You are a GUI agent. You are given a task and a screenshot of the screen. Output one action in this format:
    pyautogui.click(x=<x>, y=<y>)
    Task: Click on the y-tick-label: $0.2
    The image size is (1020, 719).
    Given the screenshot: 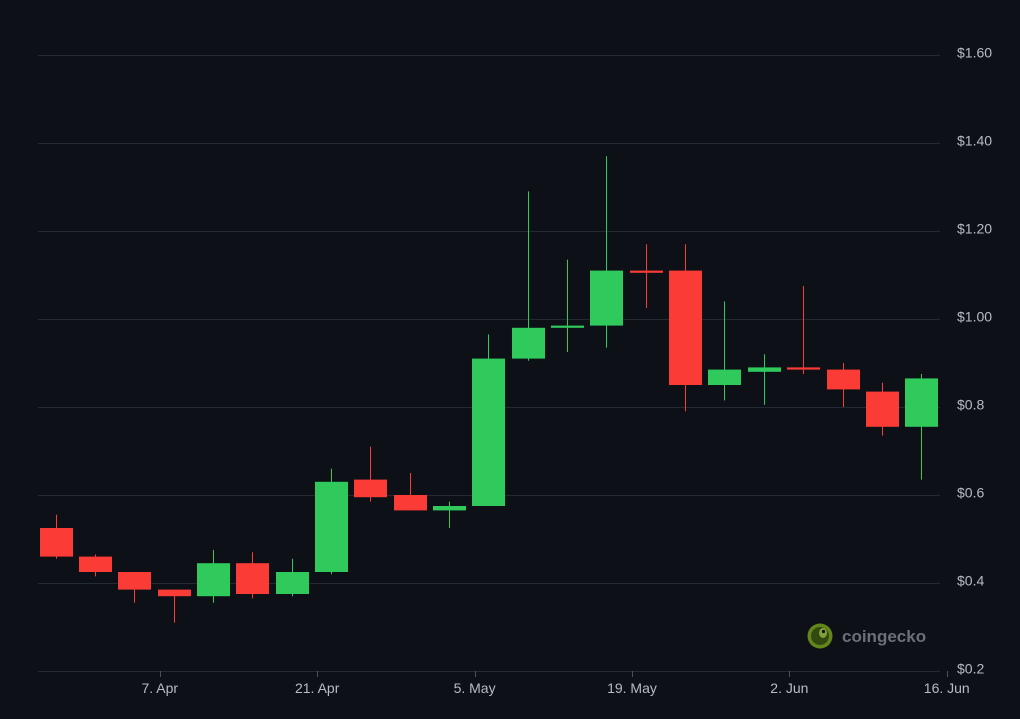 What is the action you would take?
    pyautogui.click(x=970, y=669)
    